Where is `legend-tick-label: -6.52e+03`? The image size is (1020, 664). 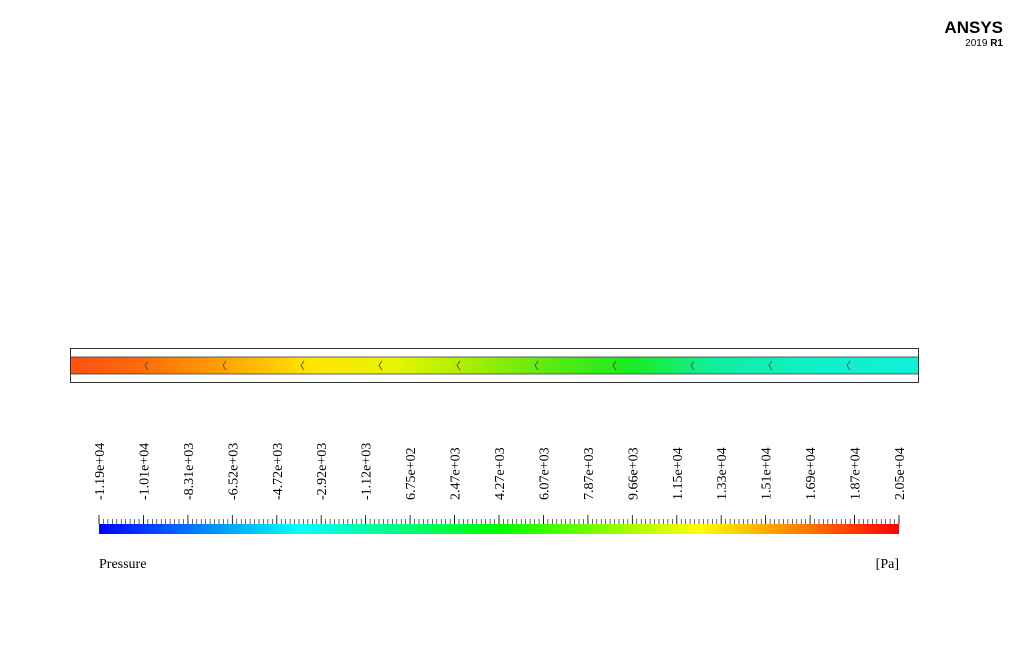 legend-tick-label: -6.52e+03 is located at coordinates (233, 471).